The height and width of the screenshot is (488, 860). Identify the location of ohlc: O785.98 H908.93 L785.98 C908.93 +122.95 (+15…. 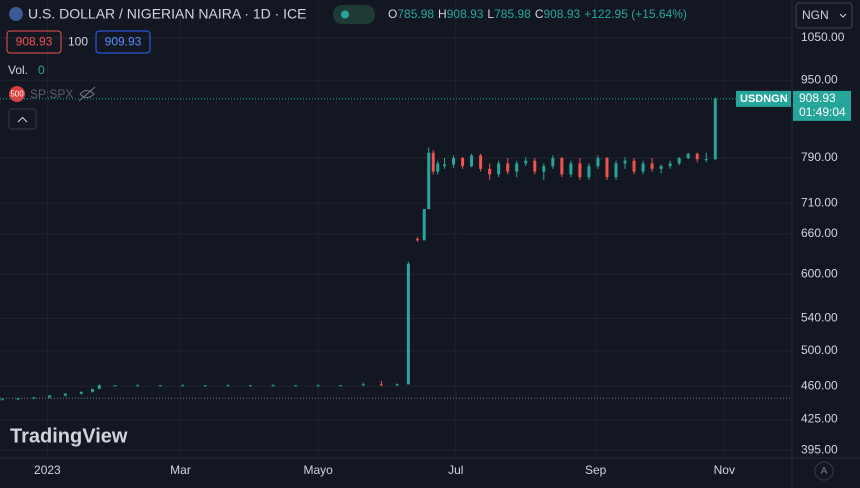
(537, 14).